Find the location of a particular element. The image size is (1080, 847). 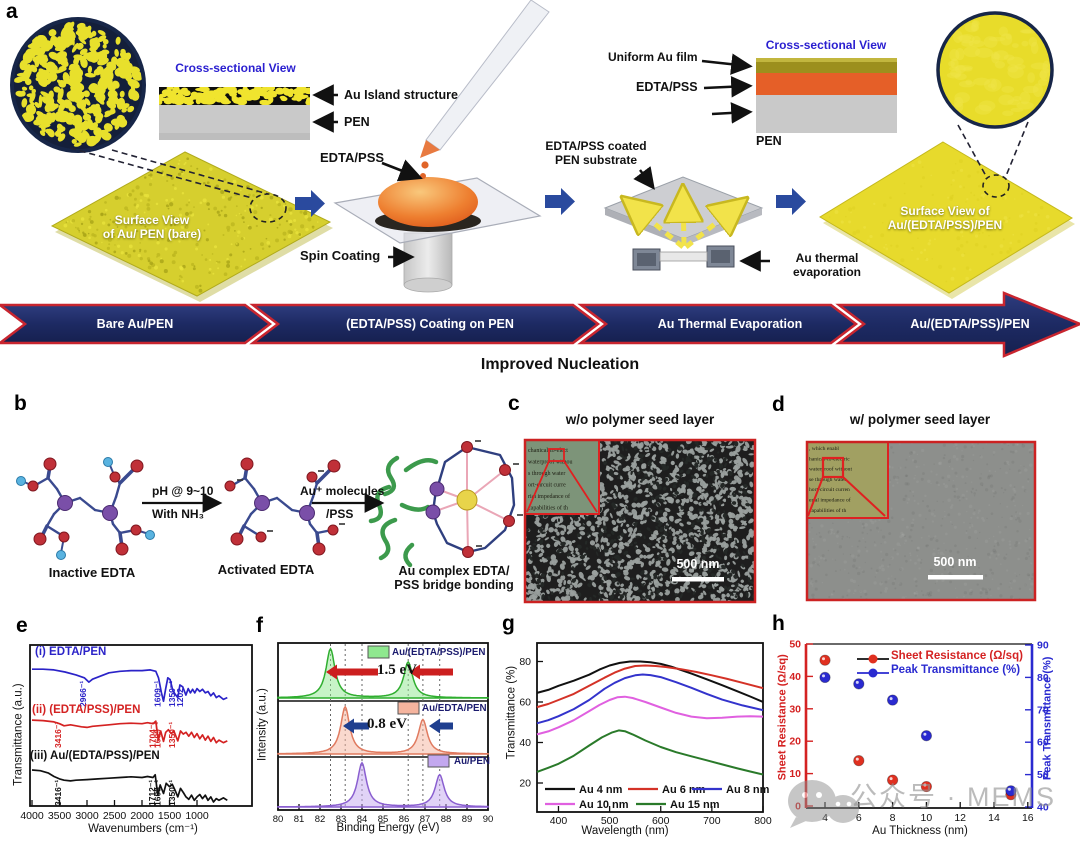

reaction-condition-au-molecules: Au⁺ molecules is located at coordinates (342, 491).